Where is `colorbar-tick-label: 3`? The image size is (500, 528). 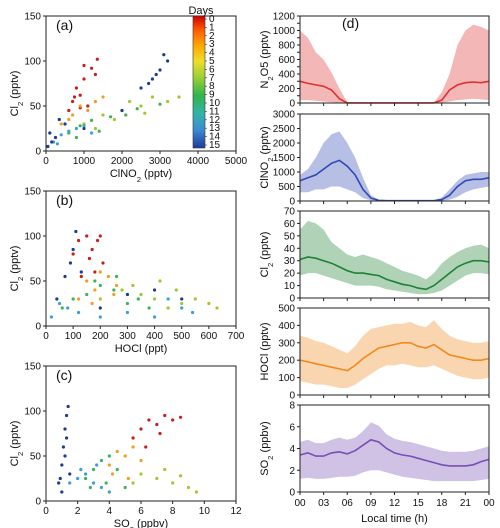 colorbar-tick-label: 3 is located at coordinates (212, 44).